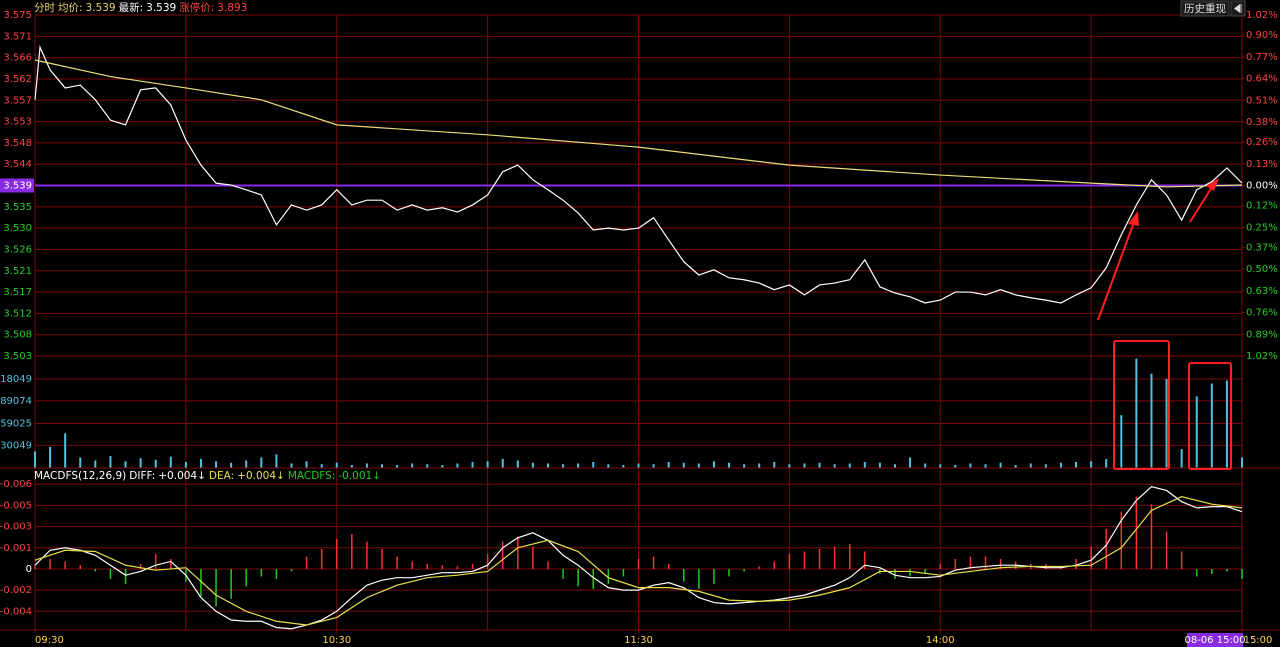  Describe the element at coordinates (1141, 405) in the screenshot. I see `highlight-box` at that location.